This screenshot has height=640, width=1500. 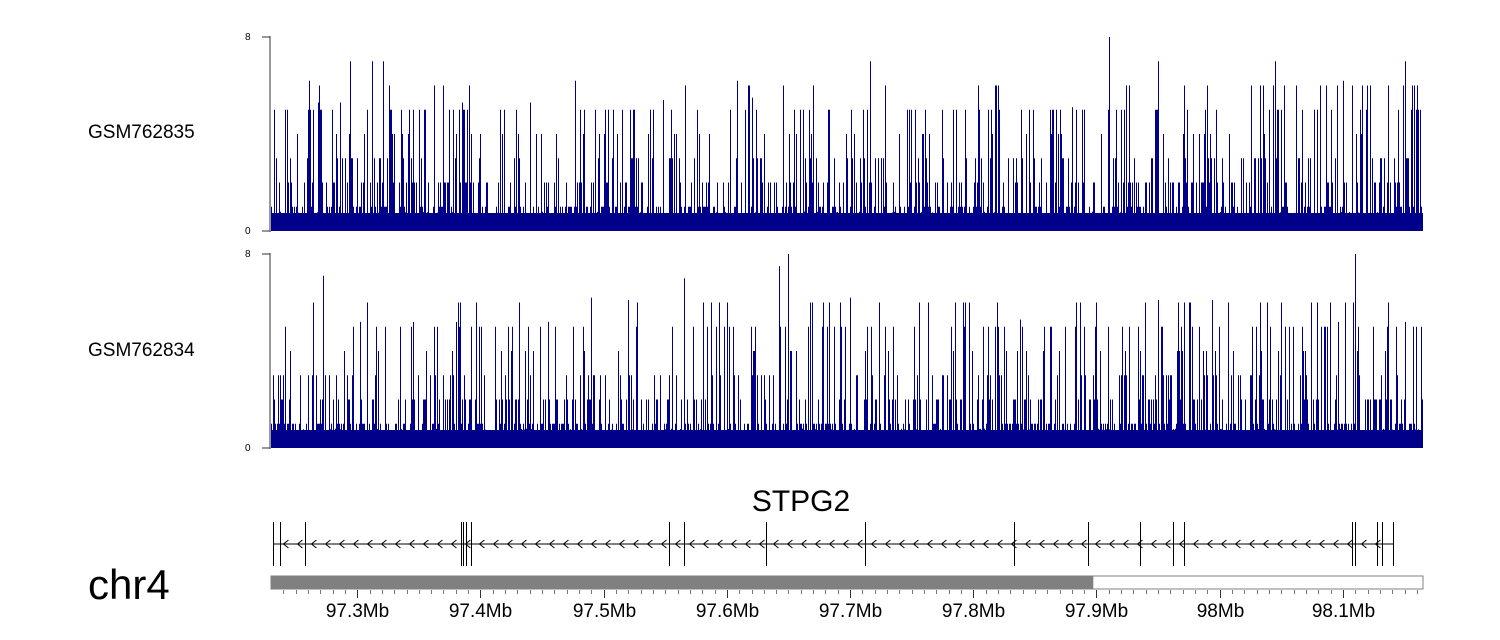 What do you see at coordinates (727, 611) in the screenshot?
I see `x-tick-label: 97.6Mb` at bounding box center [727, 611].